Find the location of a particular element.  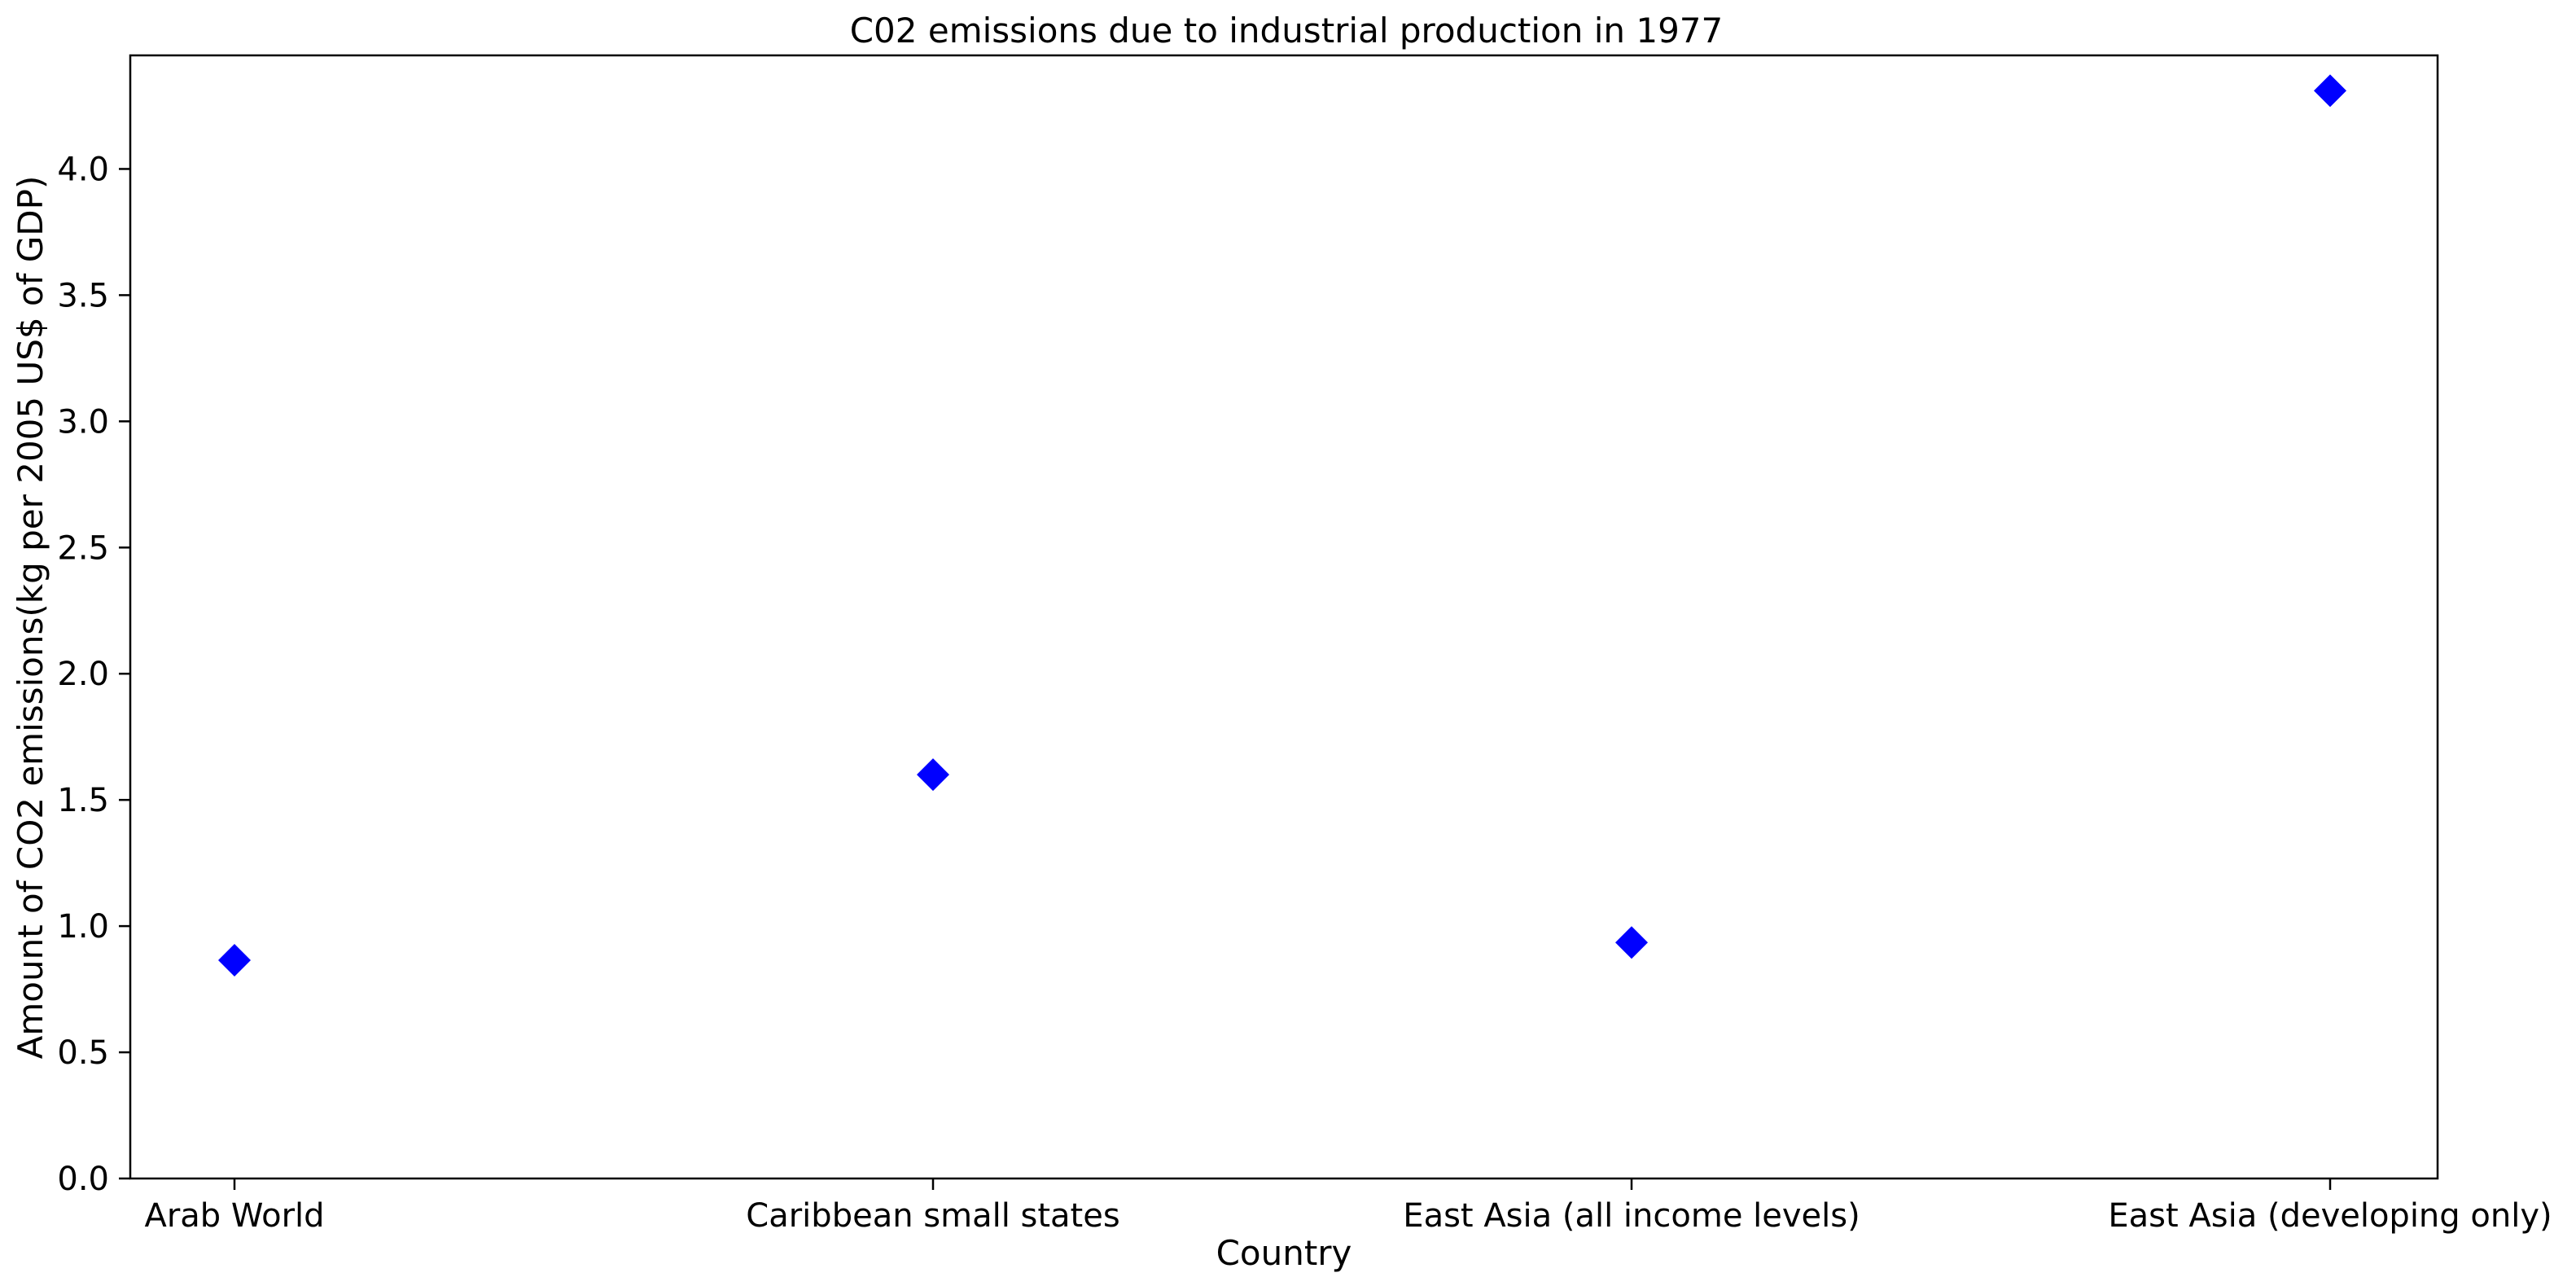

y-tick-label: 2.5 is located at coordinates (83, 548).